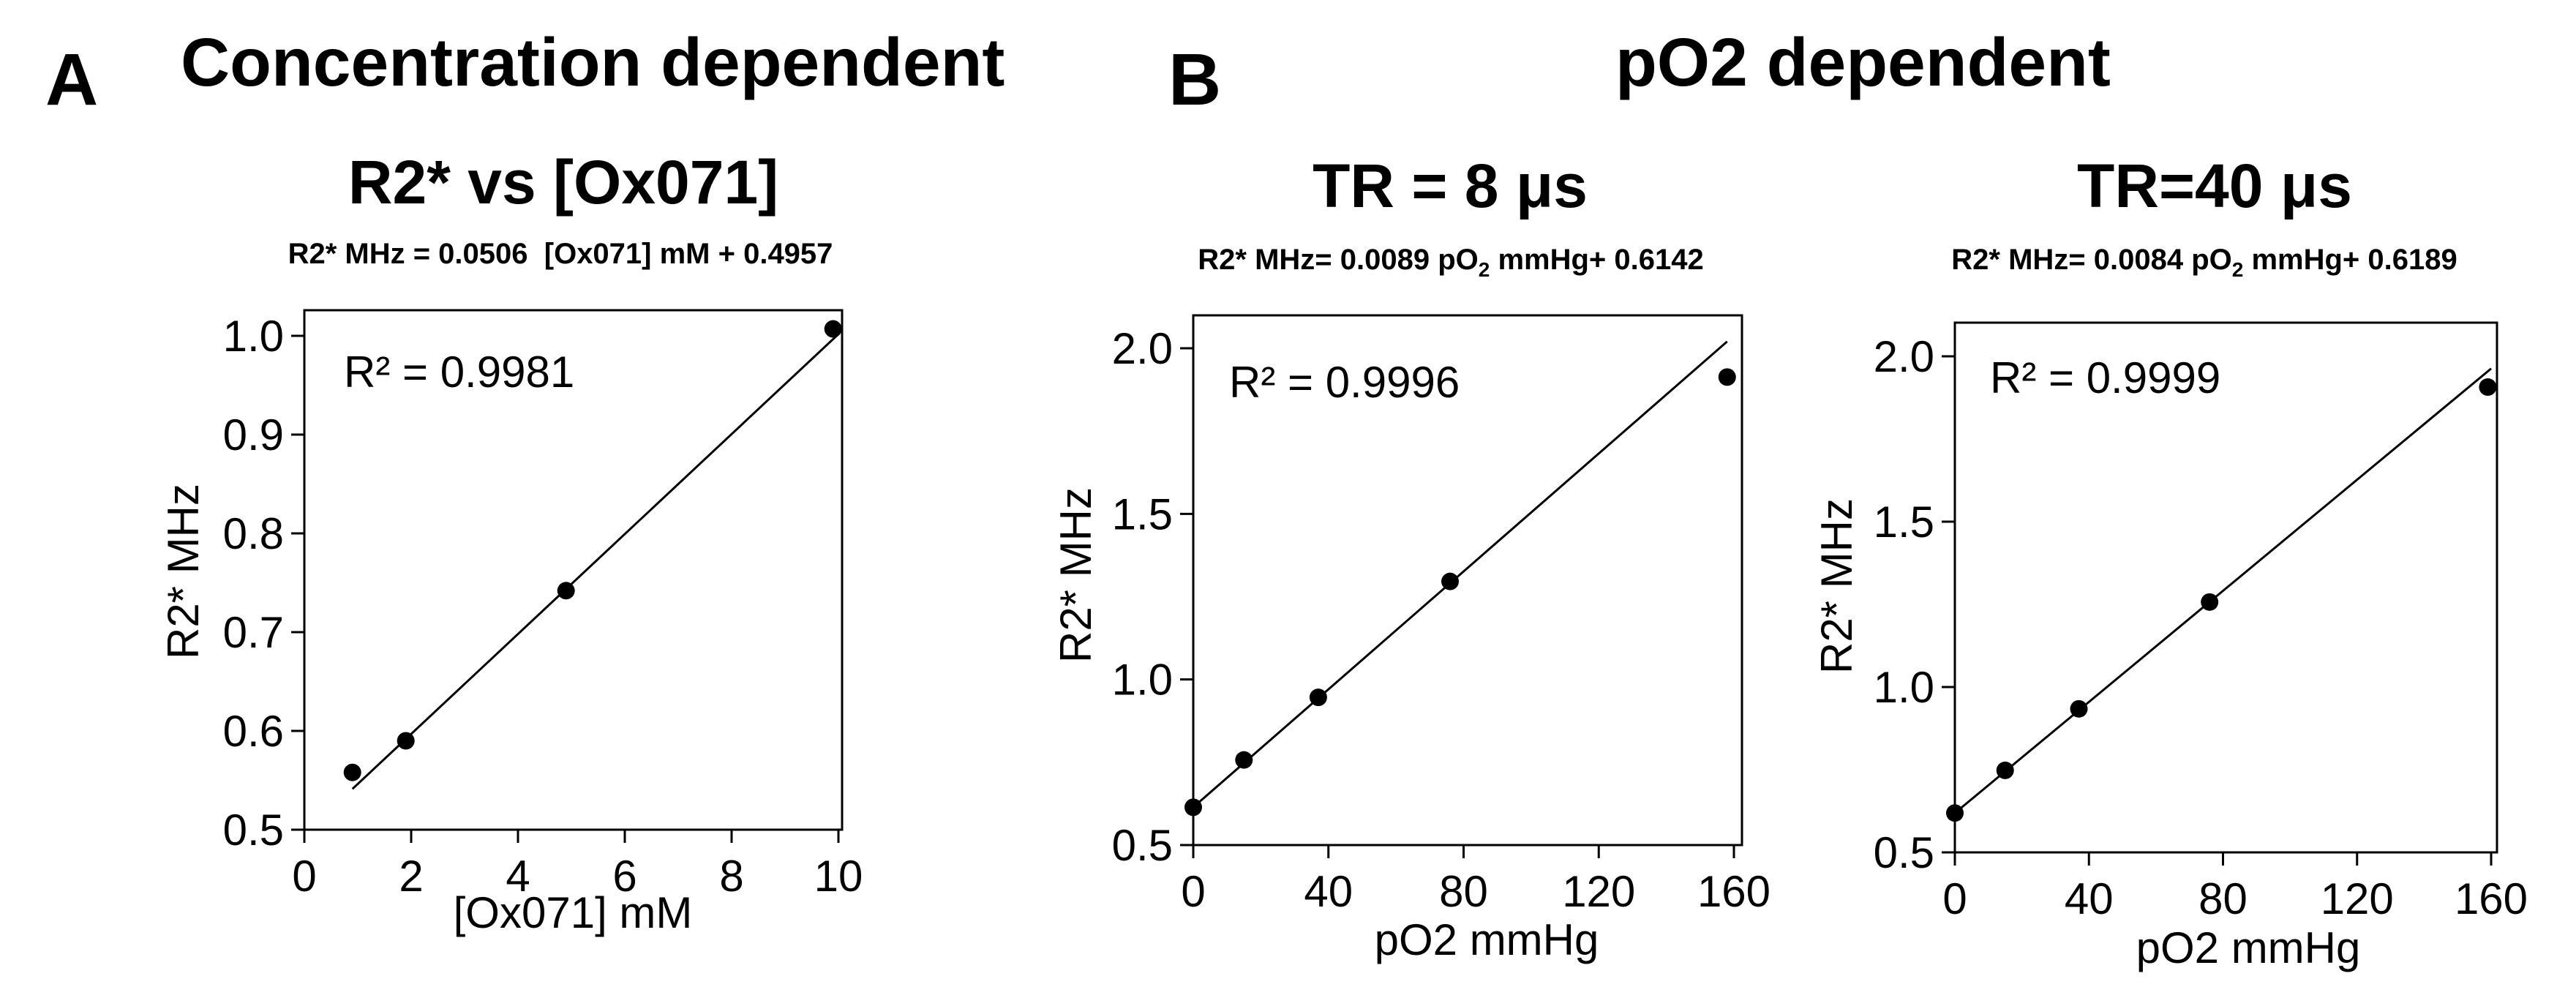 The image size is (2576, 987). I want to click on x-tick-label: 10, so click(838, 876).